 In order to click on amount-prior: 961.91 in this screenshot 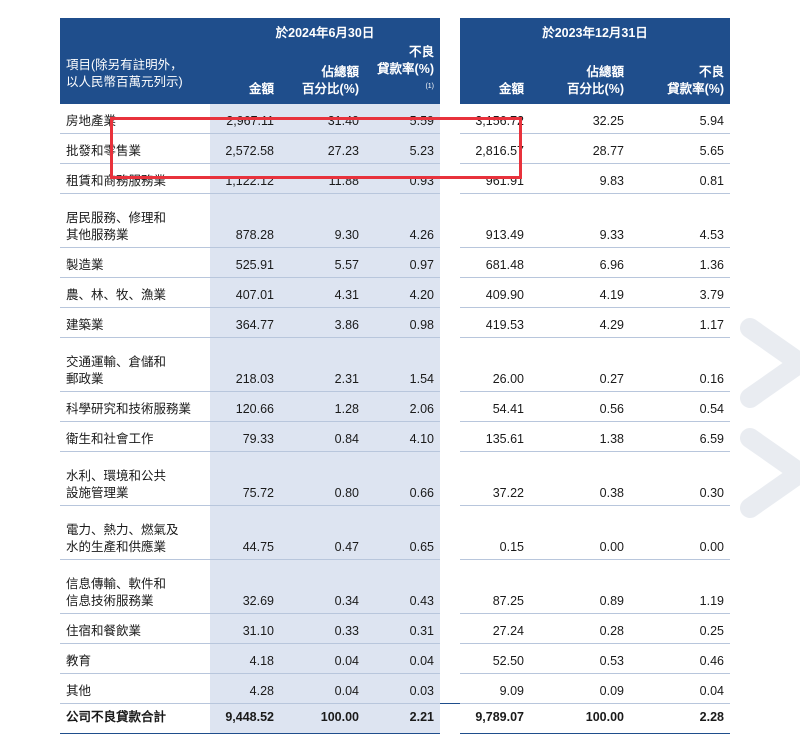, I will do `click(495, 179)`.